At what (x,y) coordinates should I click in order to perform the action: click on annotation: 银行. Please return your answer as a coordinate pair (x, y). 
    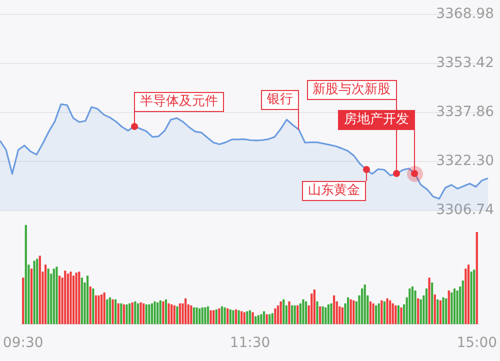
    Looking at the image, I should click on (279, 100).